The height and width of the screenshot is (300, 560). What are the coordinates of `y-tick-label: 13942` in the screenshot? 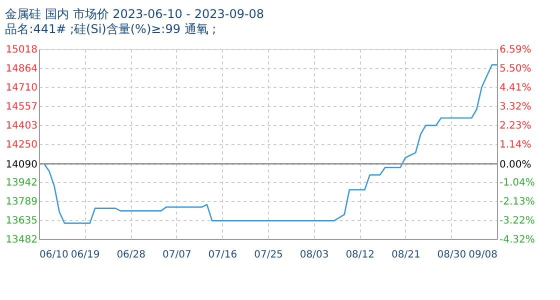 It's located at (22, 183).